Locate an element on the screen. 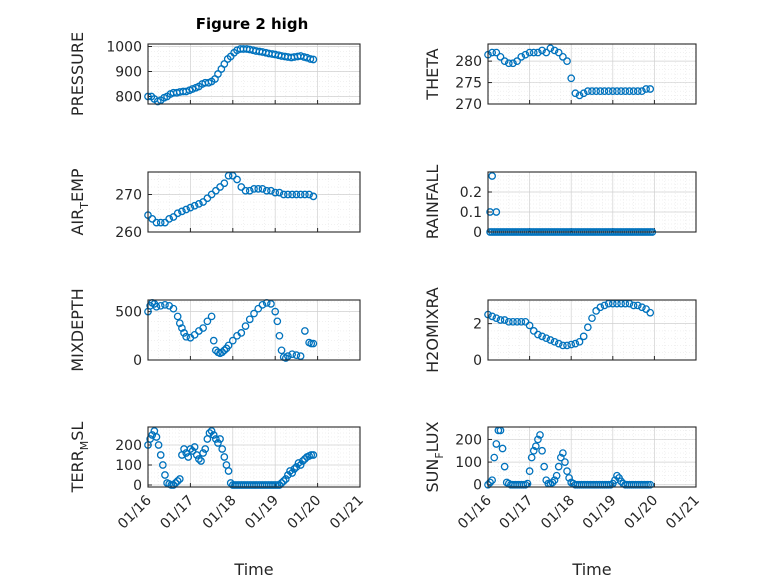 The image size is (778, 583). y-axis-label-main: THETA is located at coordinates (432, 74).